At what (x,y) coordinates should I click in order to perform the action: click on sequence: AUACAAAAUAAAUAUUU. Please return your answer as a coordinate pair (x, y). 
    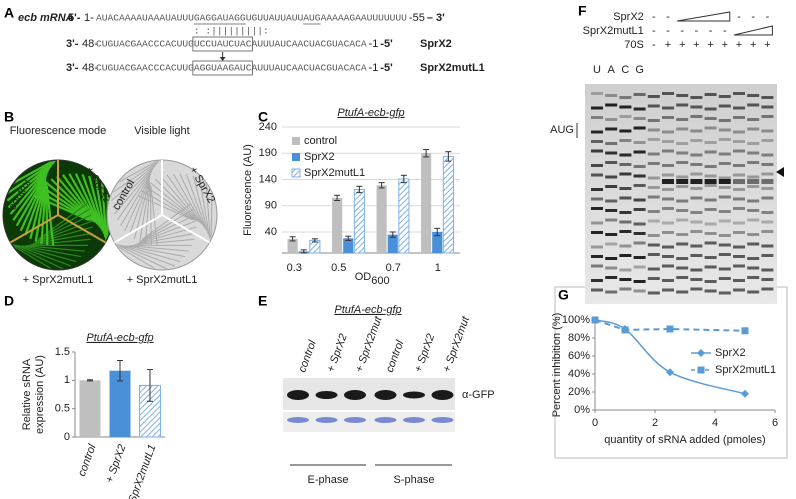
    Looking at the image, I should click on (145, 18).